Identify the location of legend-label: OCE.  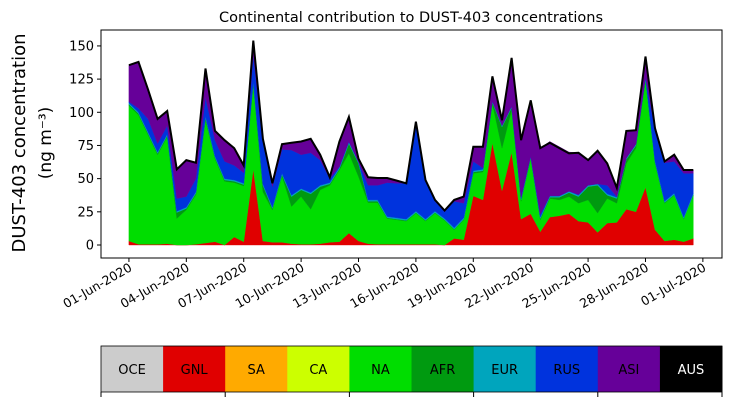
(132, 370).